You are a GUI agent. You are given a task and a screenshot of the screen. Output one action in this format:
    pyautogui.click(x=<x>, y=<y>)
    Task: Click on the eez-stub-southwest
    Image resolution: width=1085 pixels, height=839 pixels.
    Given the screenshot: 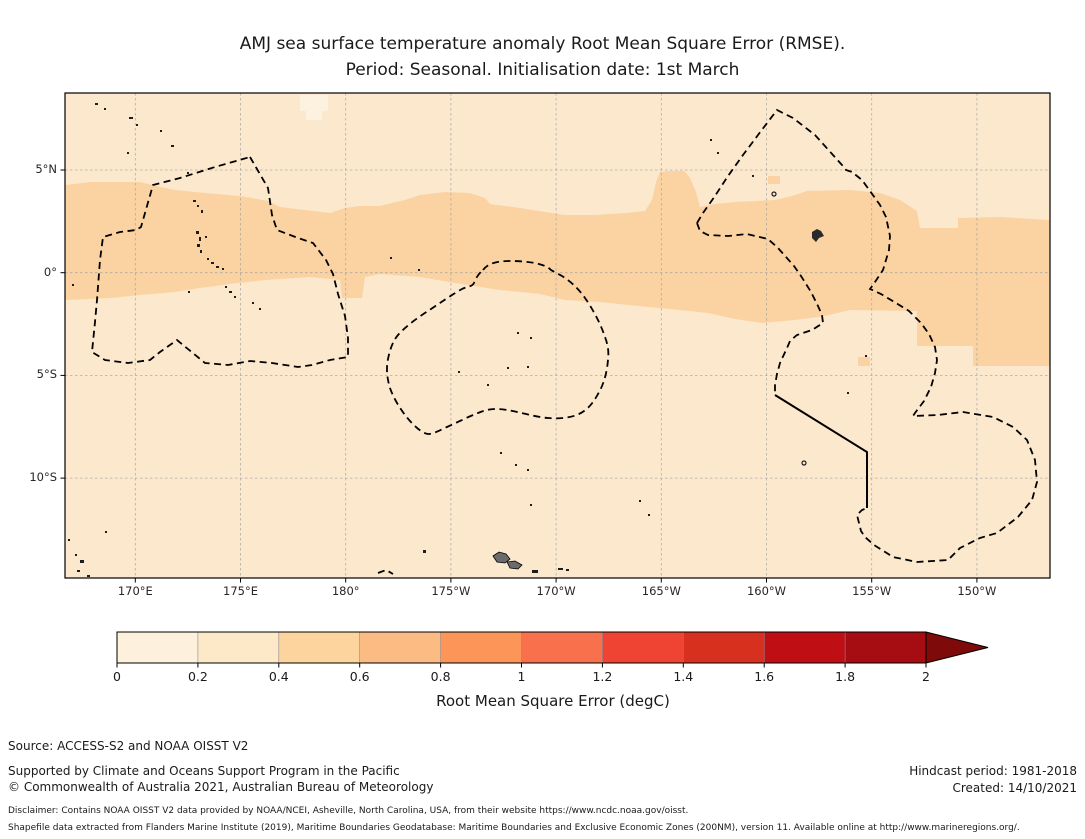 What is the action you would take?
    pyautogui.click(x=385, y=572)
    